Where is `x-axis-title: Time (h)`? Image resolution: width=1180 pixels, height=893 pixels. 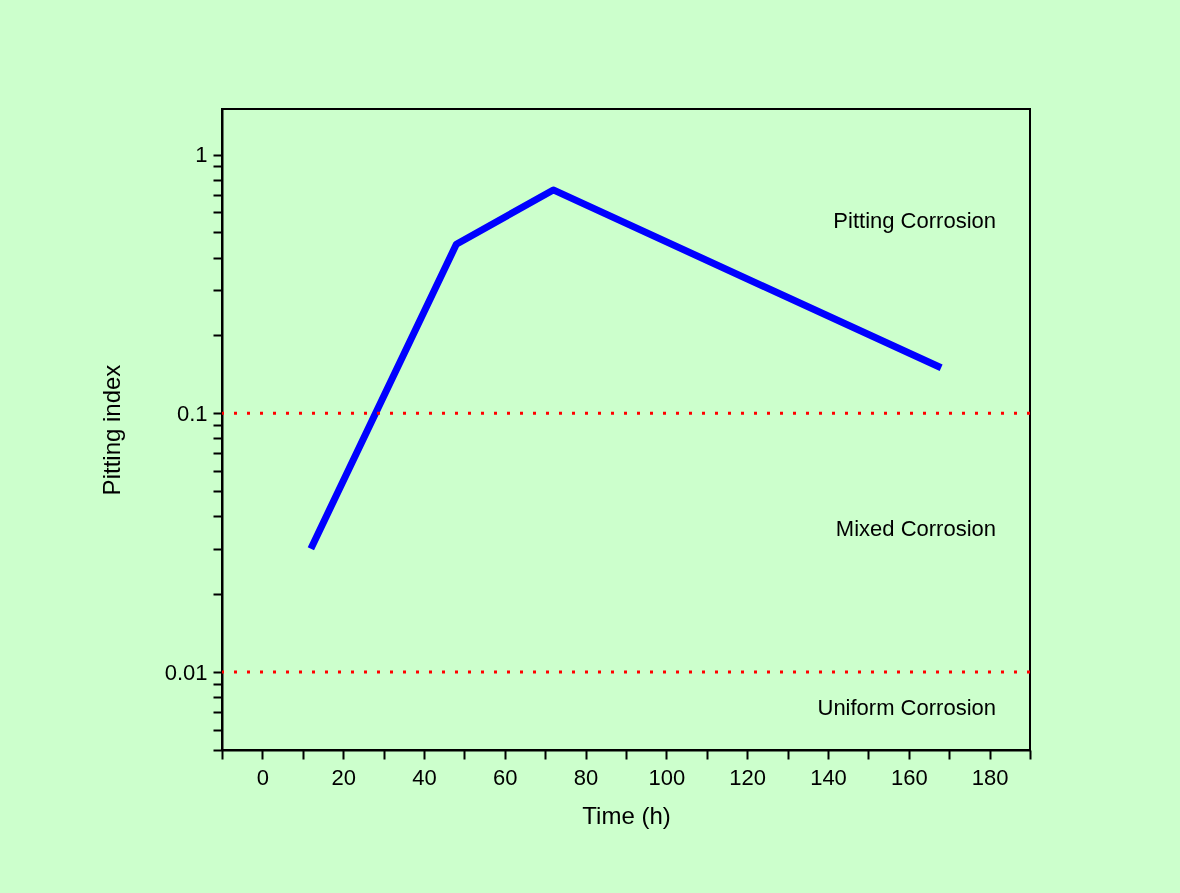
x-axis-title: Time (h) is located at coordinates (626, 815).